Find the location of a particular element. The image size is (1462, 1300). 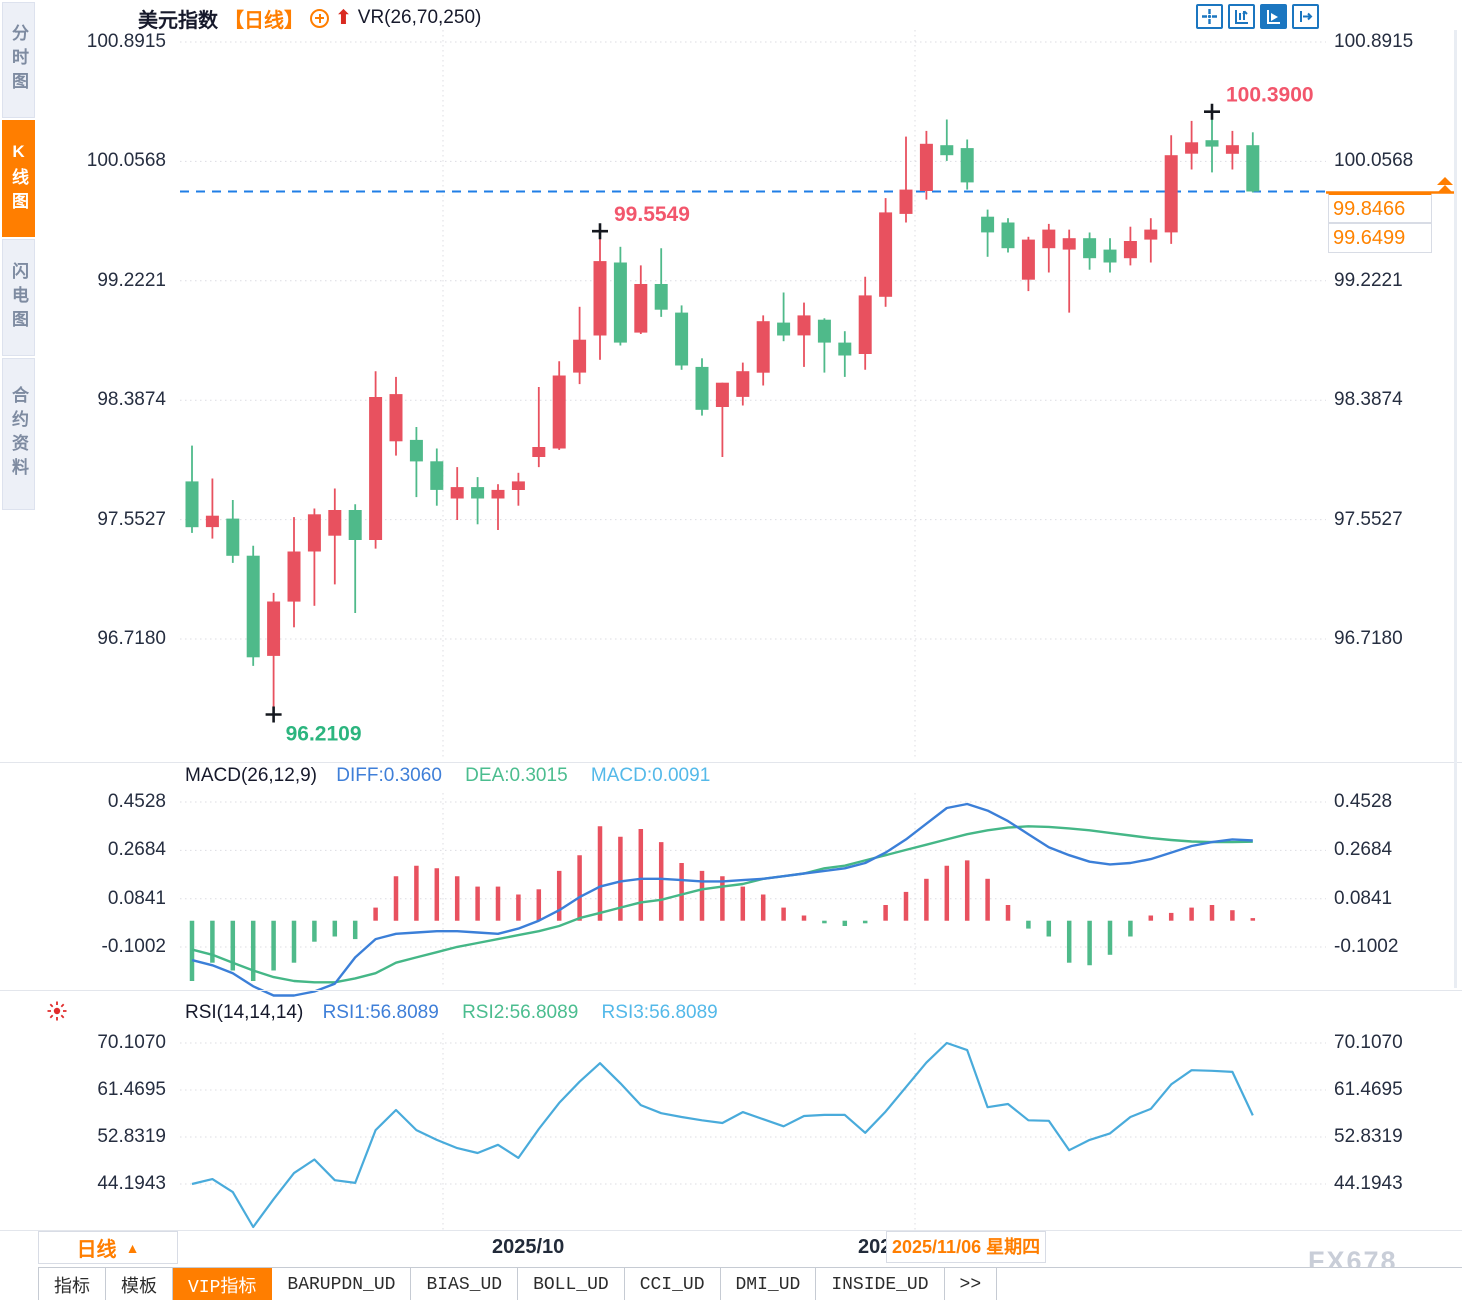

svg-text: 96.2109 is located at coordinates (324, 734).